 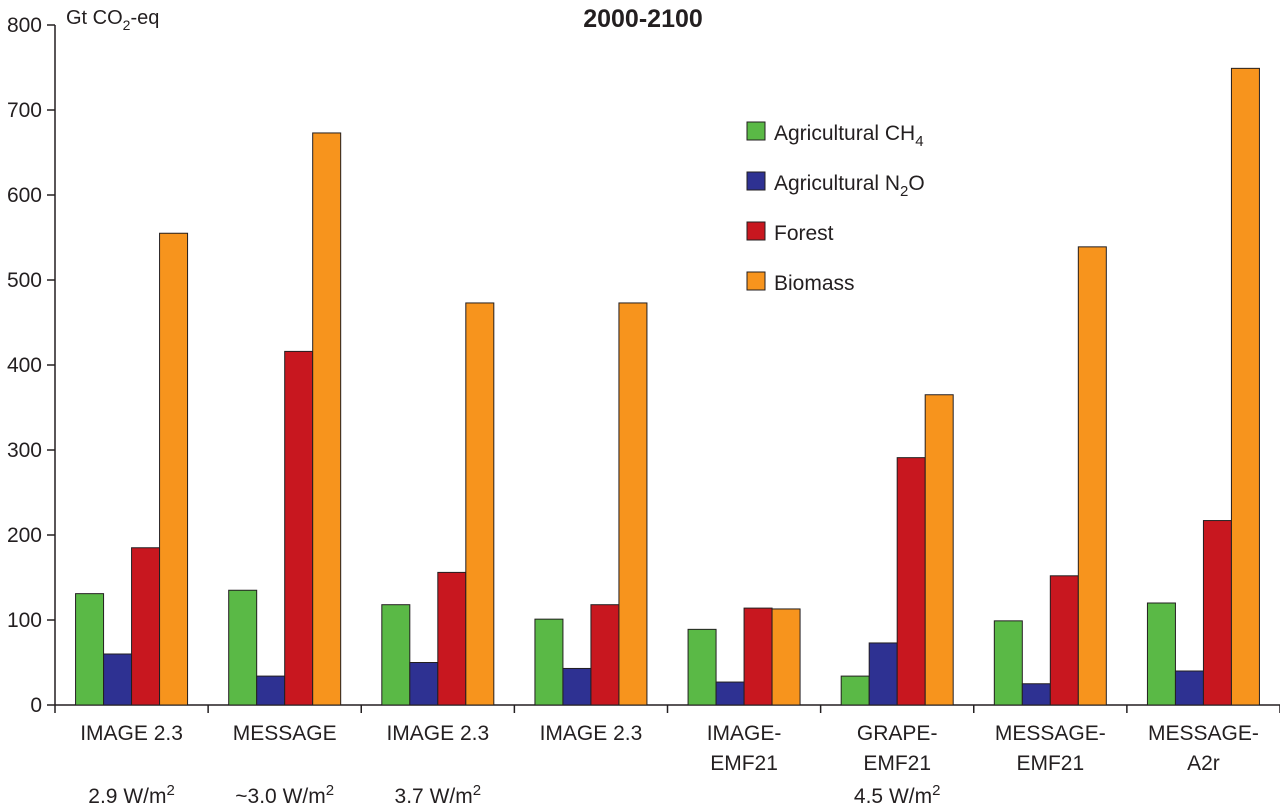 I want to click on legend-label: Agricultural N2O, so click(x=849, y=186).